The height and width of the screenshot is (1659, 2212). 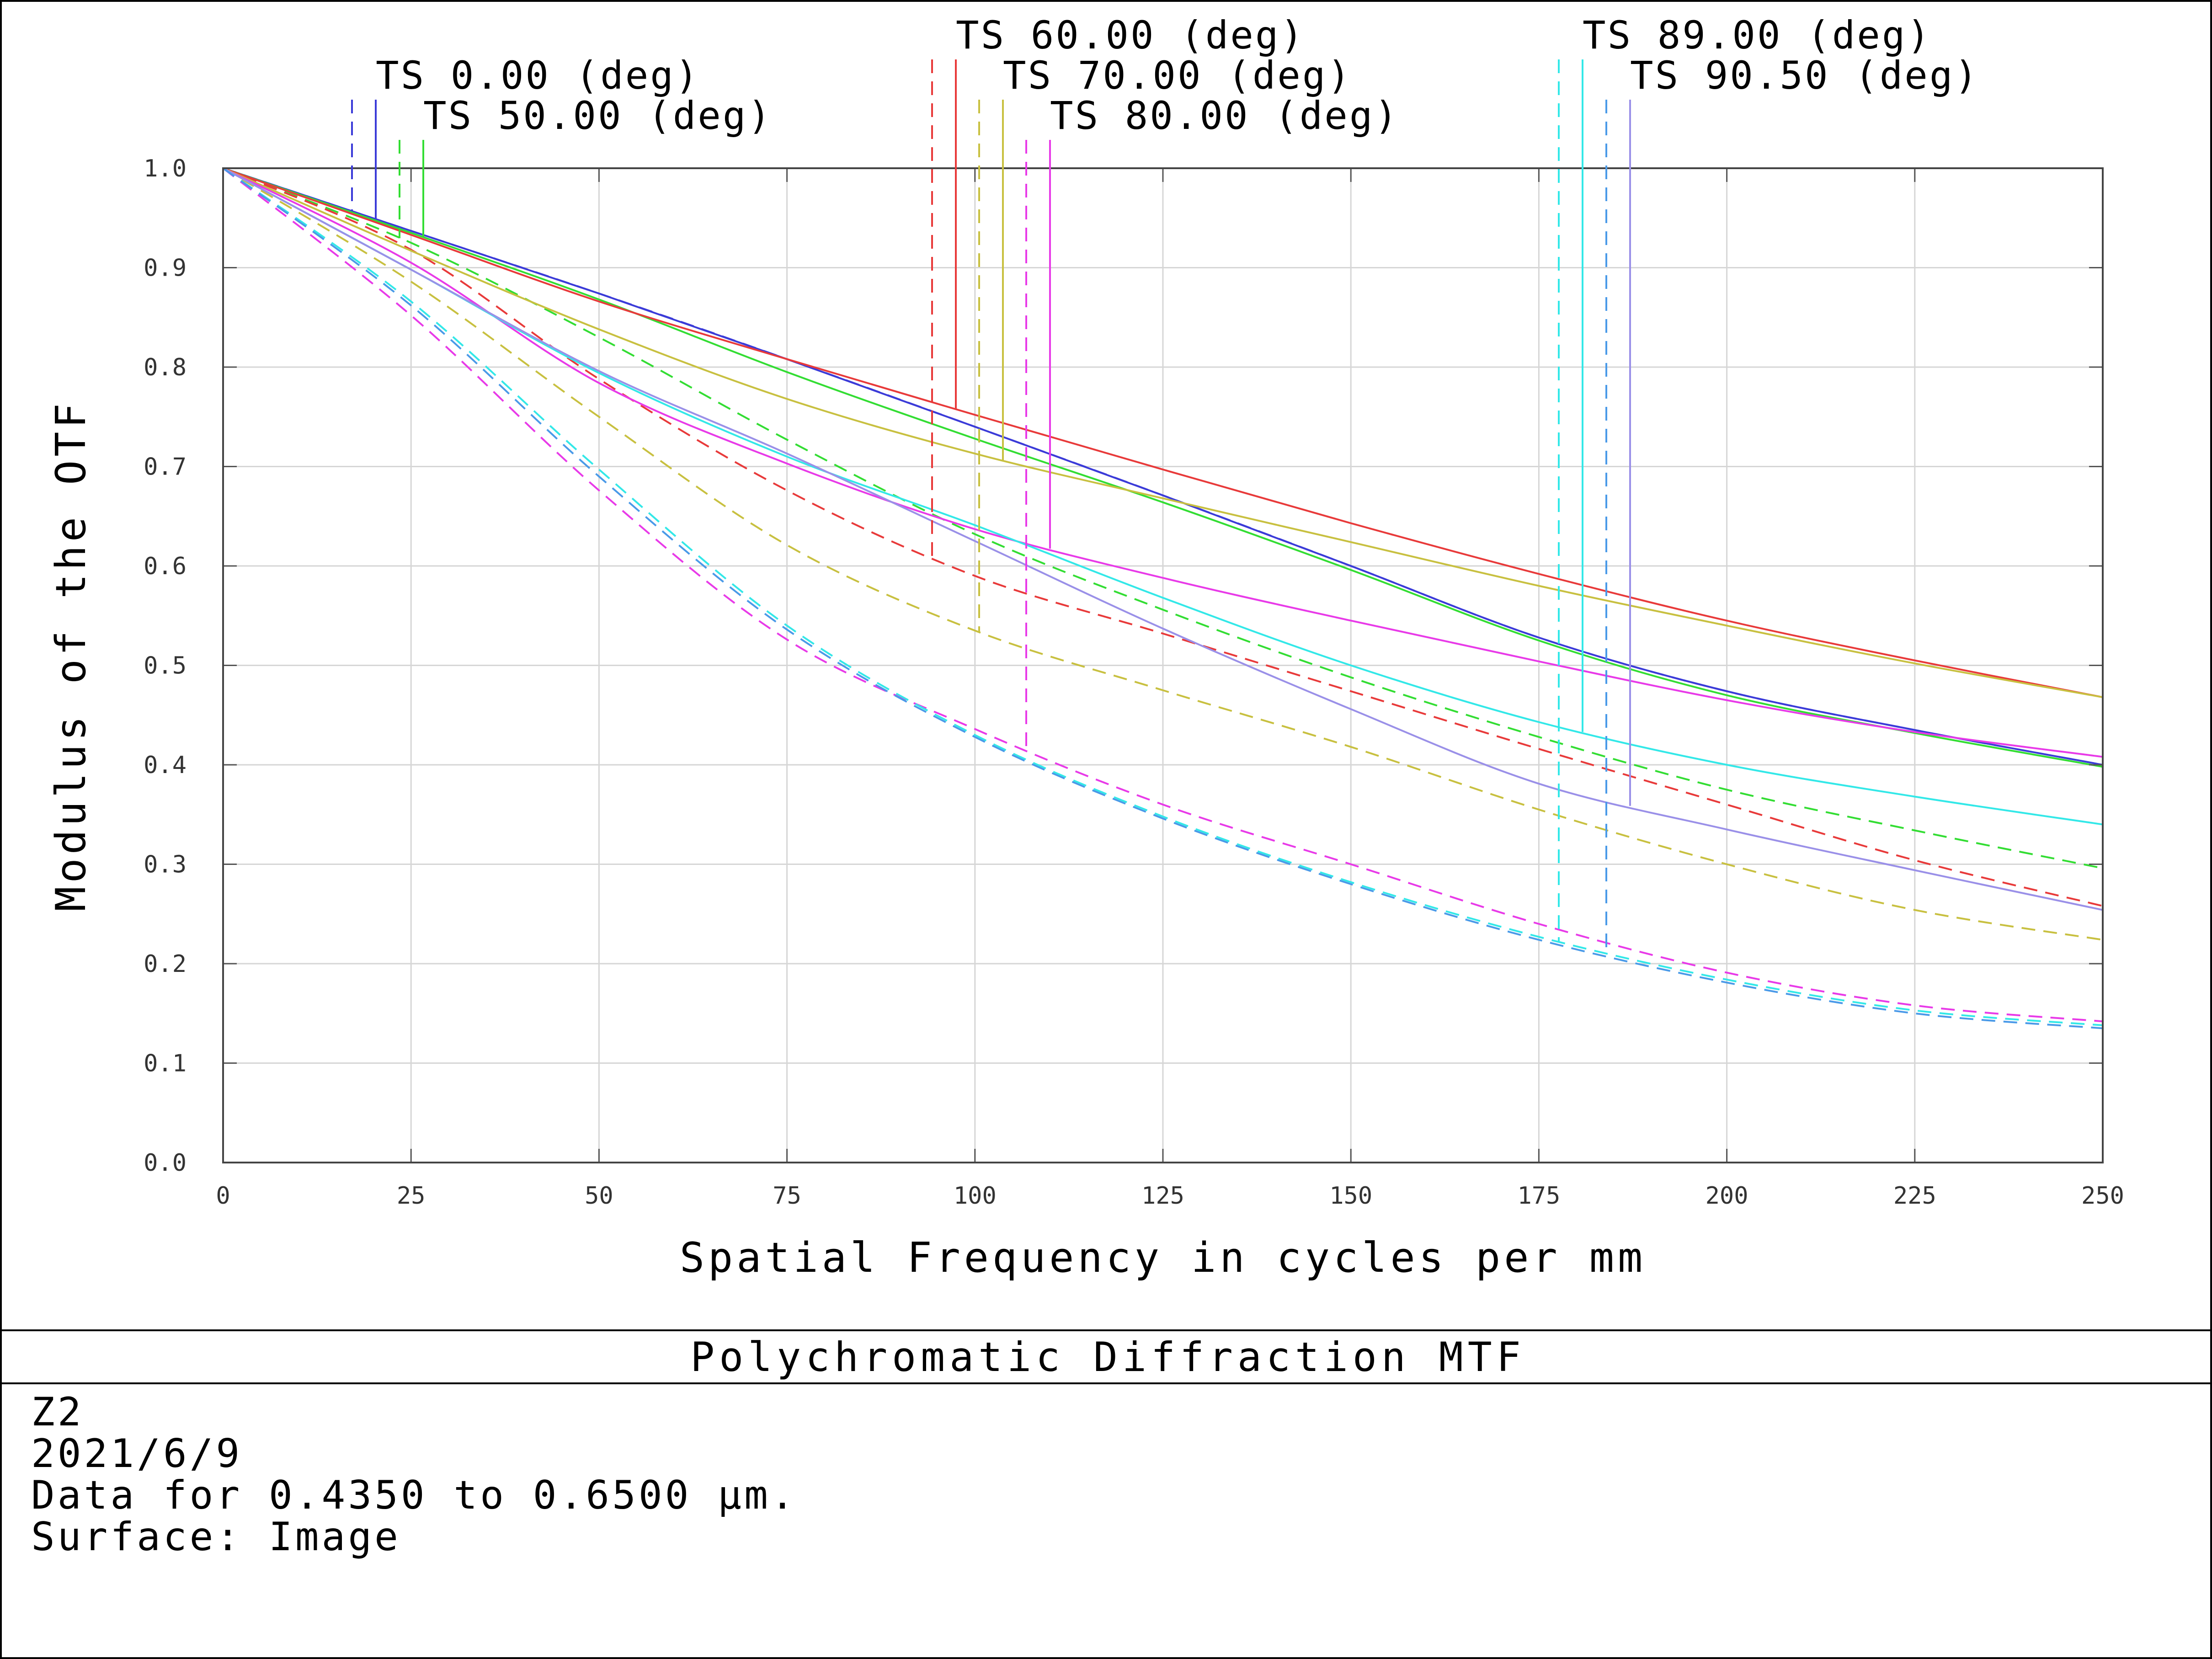 What do you see at coordinates (538, 76) in the screenshot?
I see `legend-label: TS 0.00 (deg)` at bounding box center [538, 76].